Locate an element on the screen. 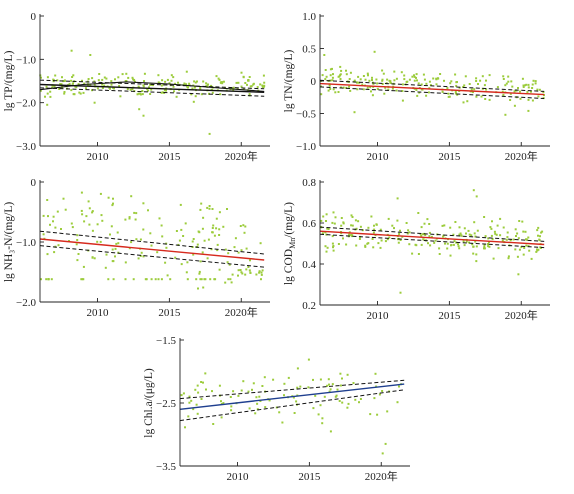 The width and height of the screenshot is (574, 494). y-tick-label: −0.5 is located at coordinates (306, 115).